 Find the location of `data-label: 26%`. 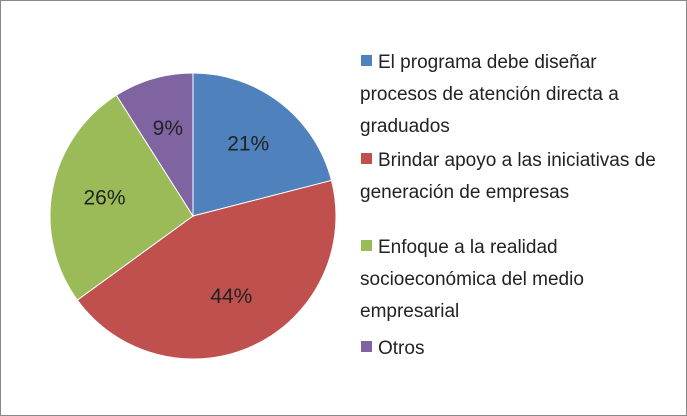

data-label: 26% is located at coordinates (104, 198).